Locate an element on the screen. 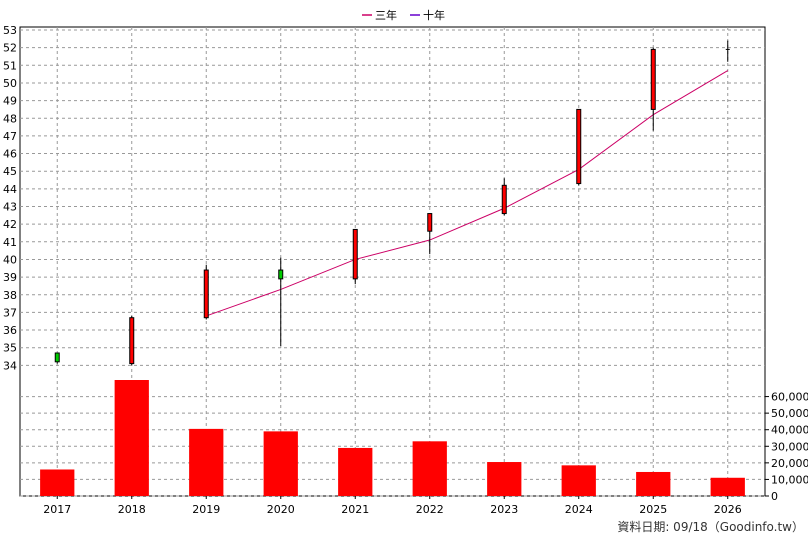 Image resolution: width=808 pixels, height=540 pixels. year-tick-label: 2018 is located at coordinates (132, 509).